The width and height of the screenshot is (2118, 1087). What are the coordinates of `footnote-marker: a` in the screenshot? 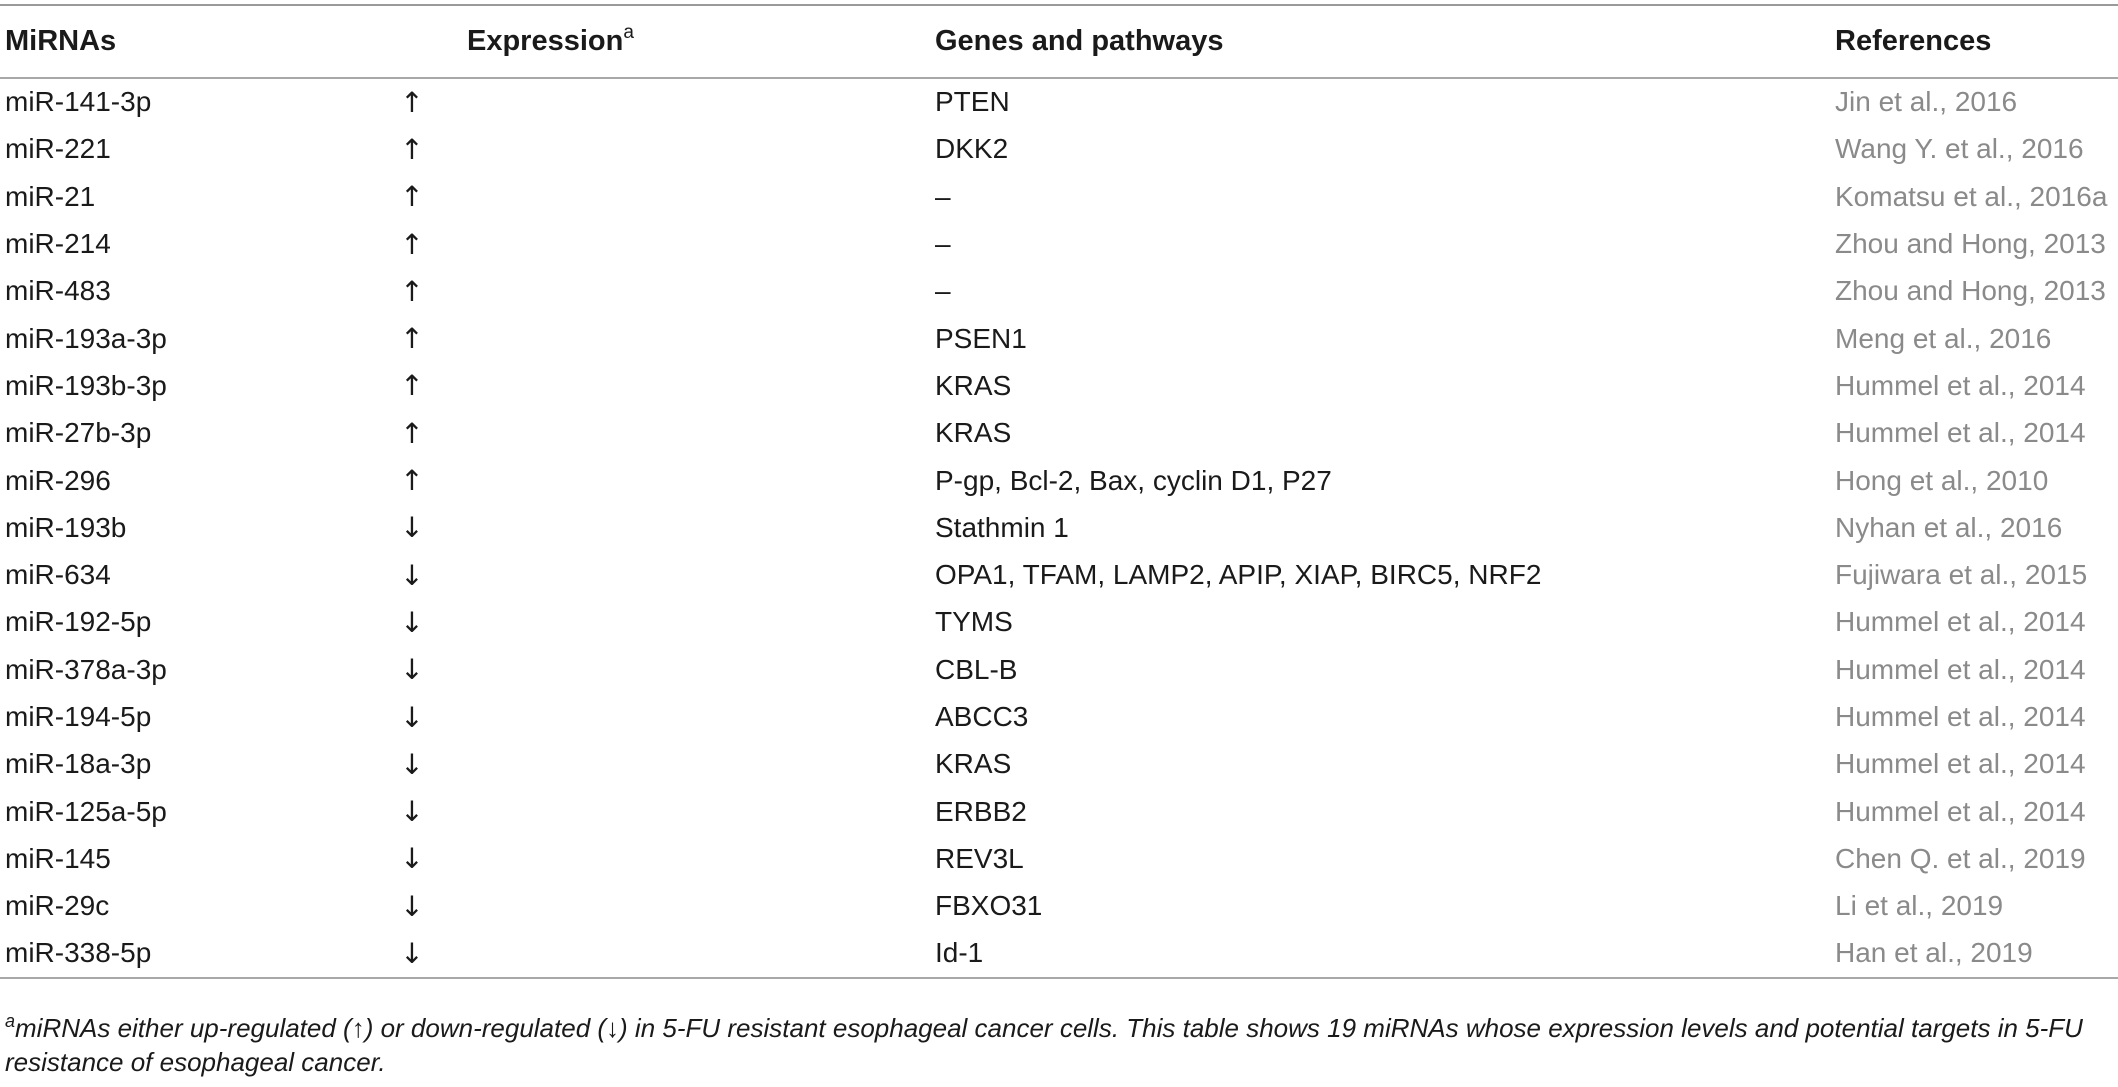 It's located at (10, 1021).